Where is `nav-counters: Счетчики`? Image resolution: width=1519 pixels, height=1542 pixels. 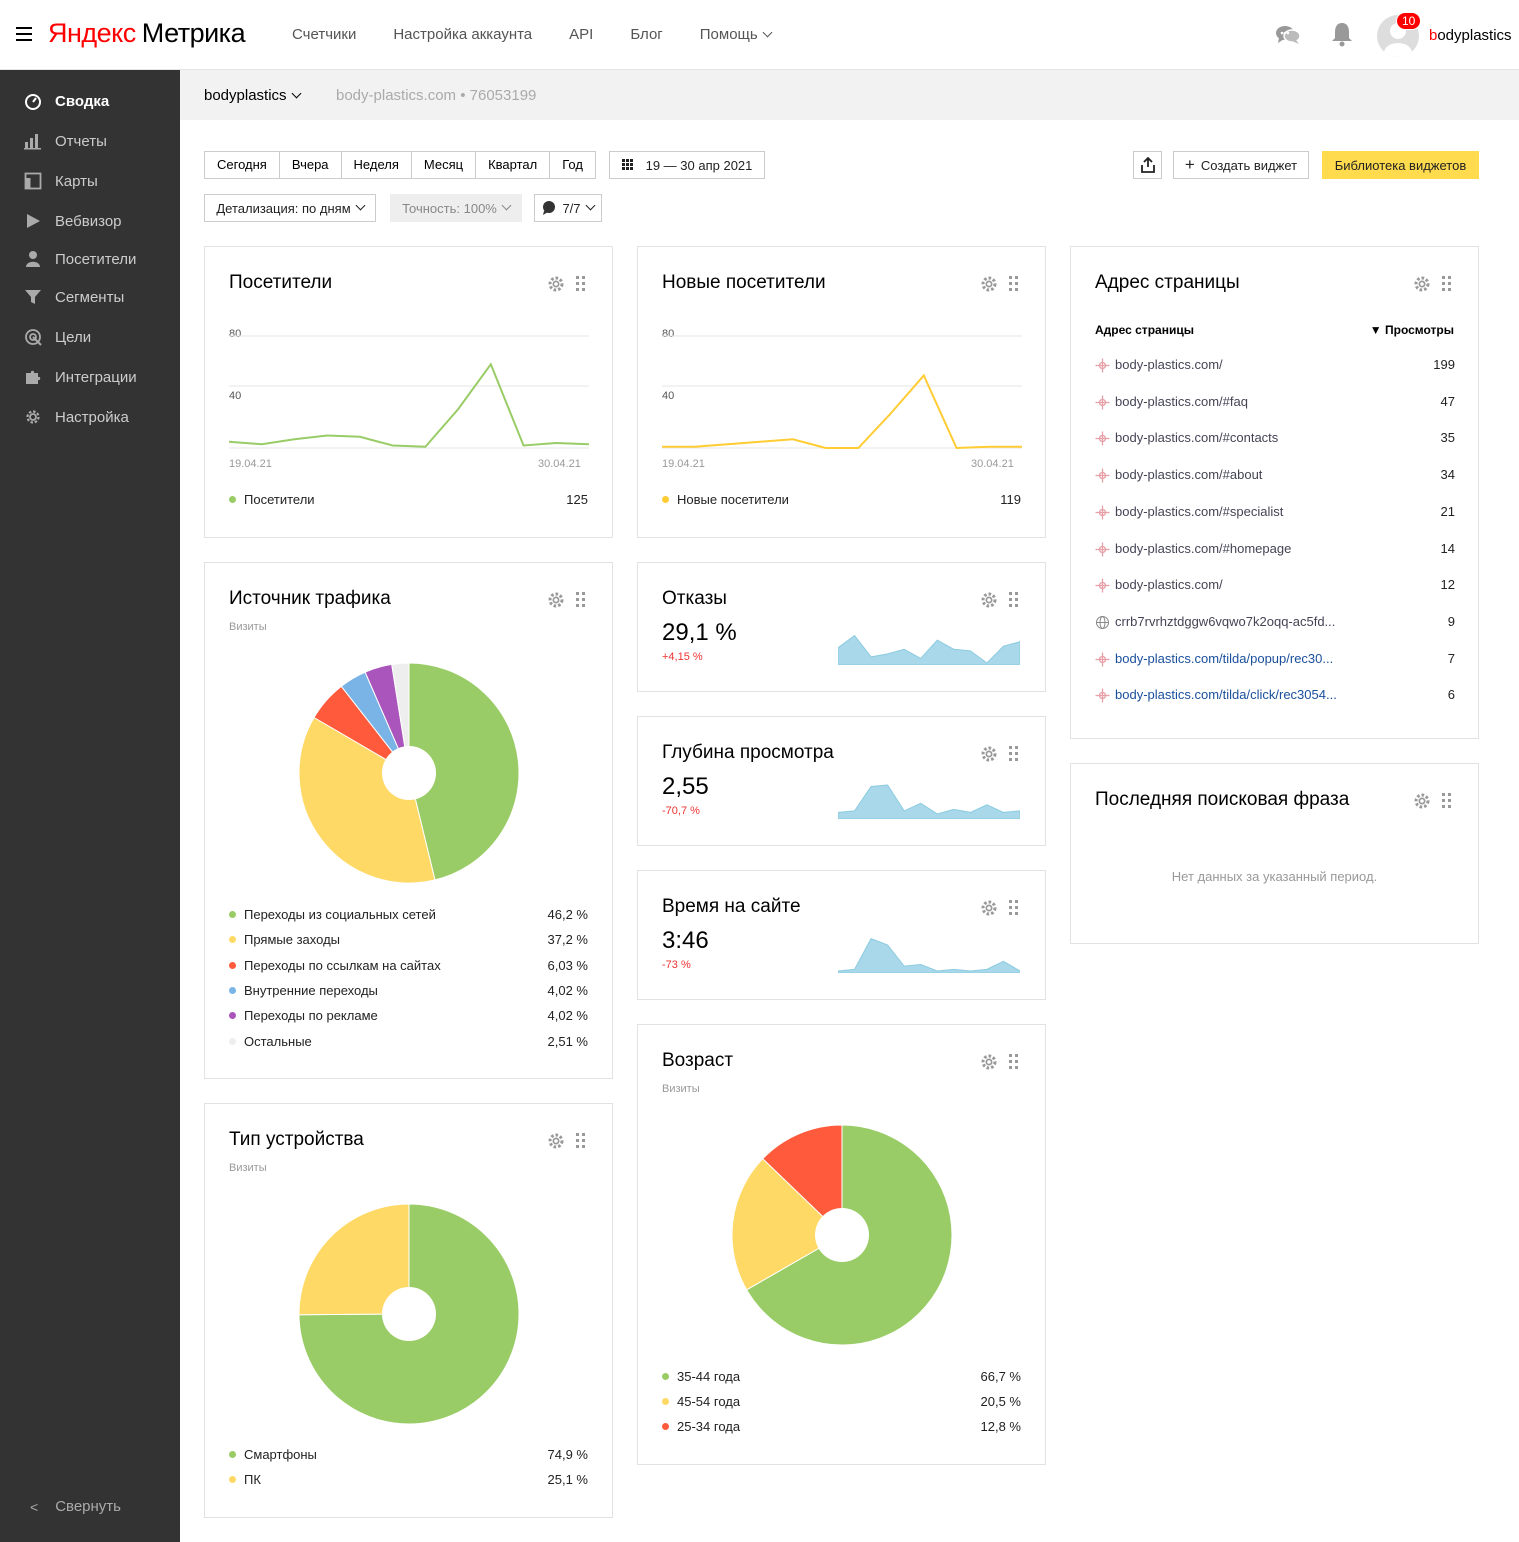
nav-counters: Счетчики is located at coordinates (324, 34).